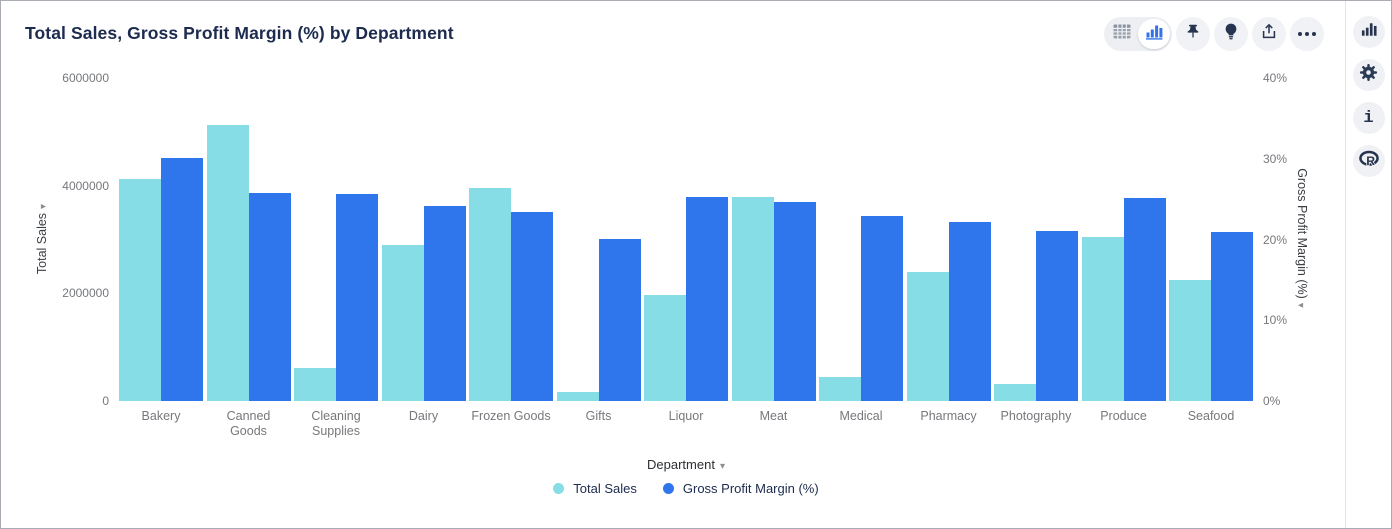 This screenshot has height=529, width=1392. I want to click on more-ellipsis-icon, so click(1307, 34).